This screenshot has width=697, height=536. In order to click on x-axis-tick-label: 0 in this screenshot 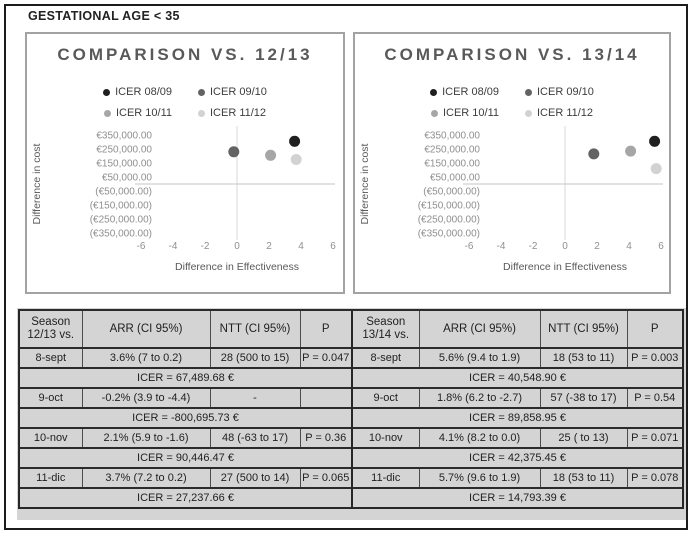, I will do `click(565, 246)`.